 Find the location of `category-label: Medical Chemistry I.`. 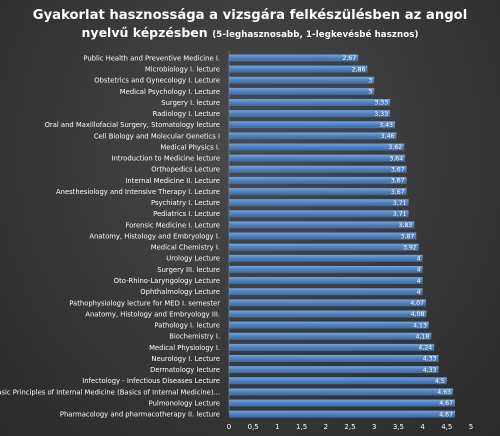

category-label: Medical Chemistry I. is located at coordinates (185, 248).